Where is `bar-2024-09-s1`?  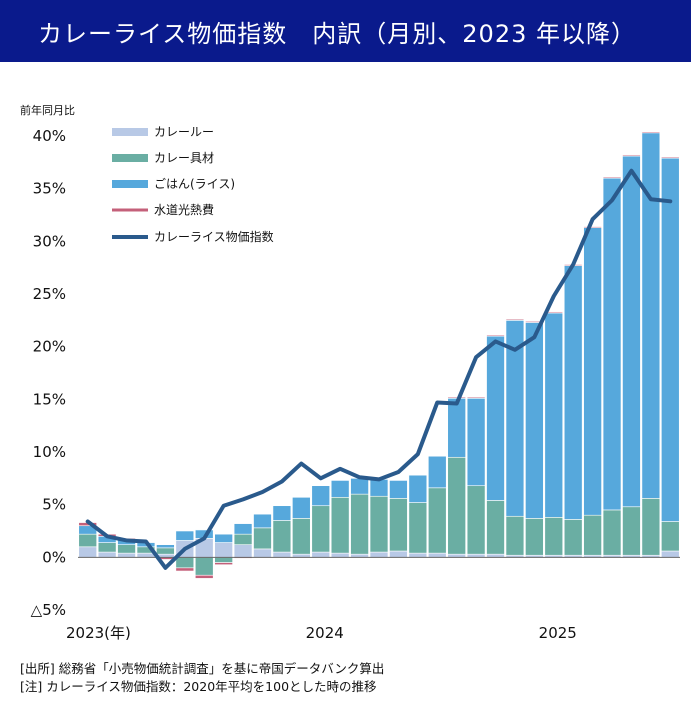 bar-2024-09-s1 is located at coordinates (476, 520).